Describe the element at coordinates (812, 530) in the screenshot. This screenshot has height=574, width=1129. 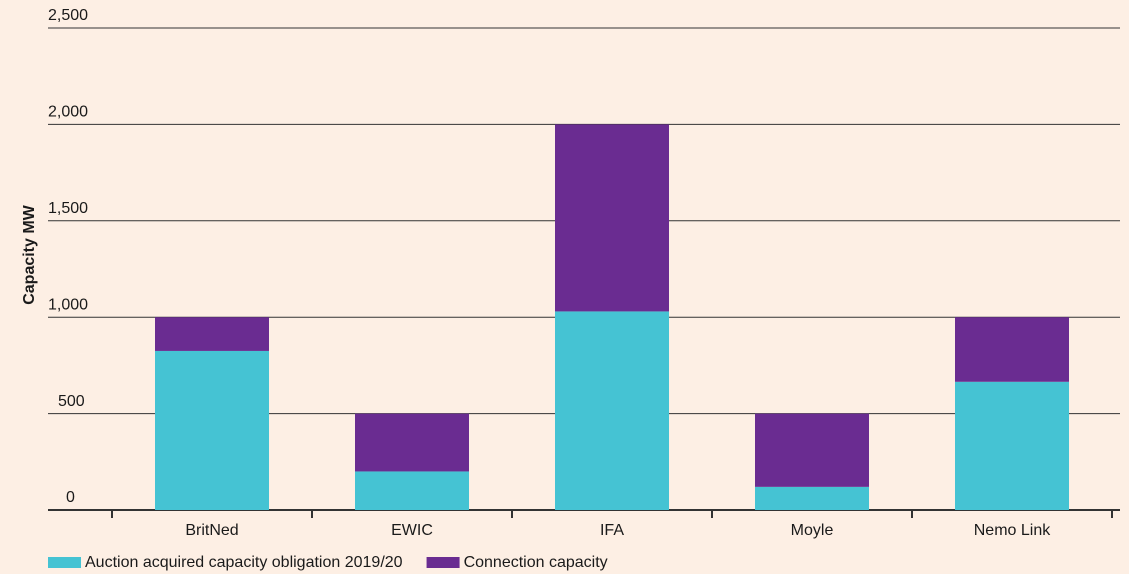
I see `x-tick-label: Moyle` at that location.